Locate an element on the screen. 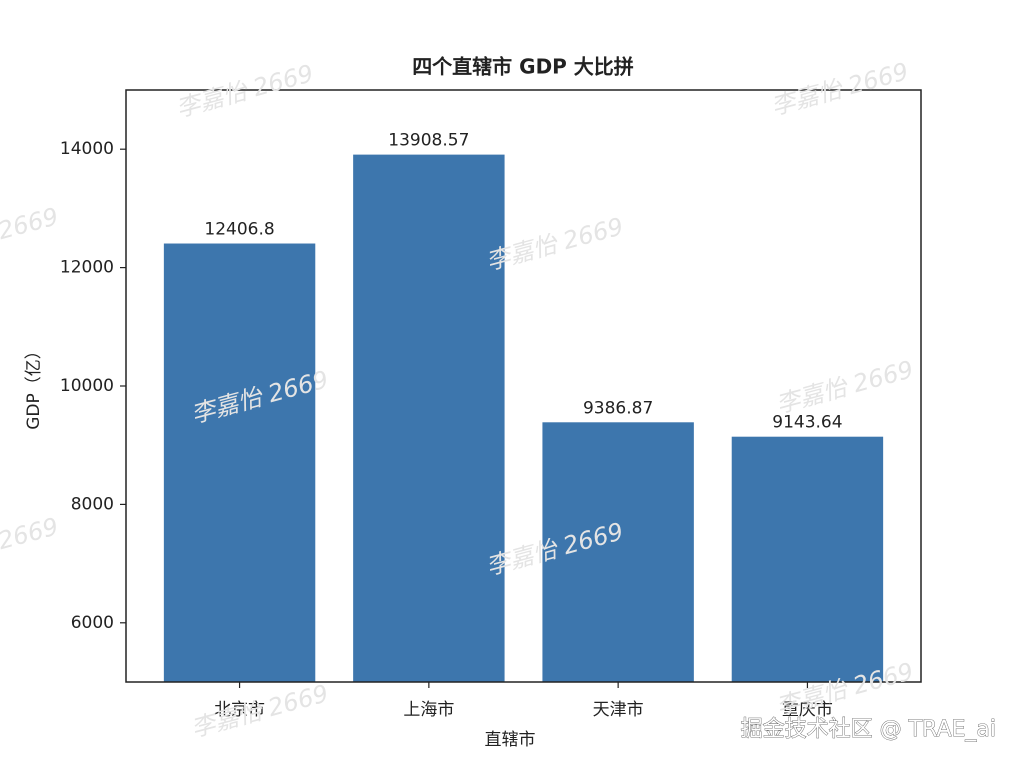 The width and height of the screenshot is (1018, 766). chart-title: 四个直辖市 GDP 大比拼 is located at coordinates (523, 67).